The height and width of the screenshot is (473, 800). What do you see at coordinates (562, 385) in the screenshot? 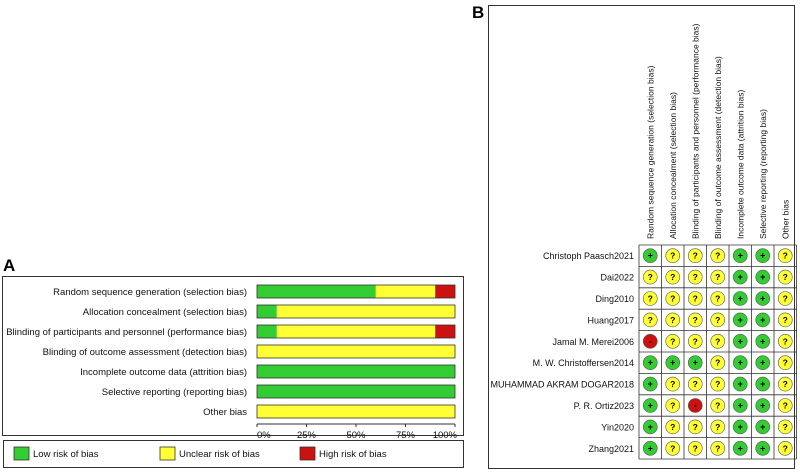
I see `study-label: MUHAMMAD AKRAM DOGAR2018` at bounding box center [562, 385].